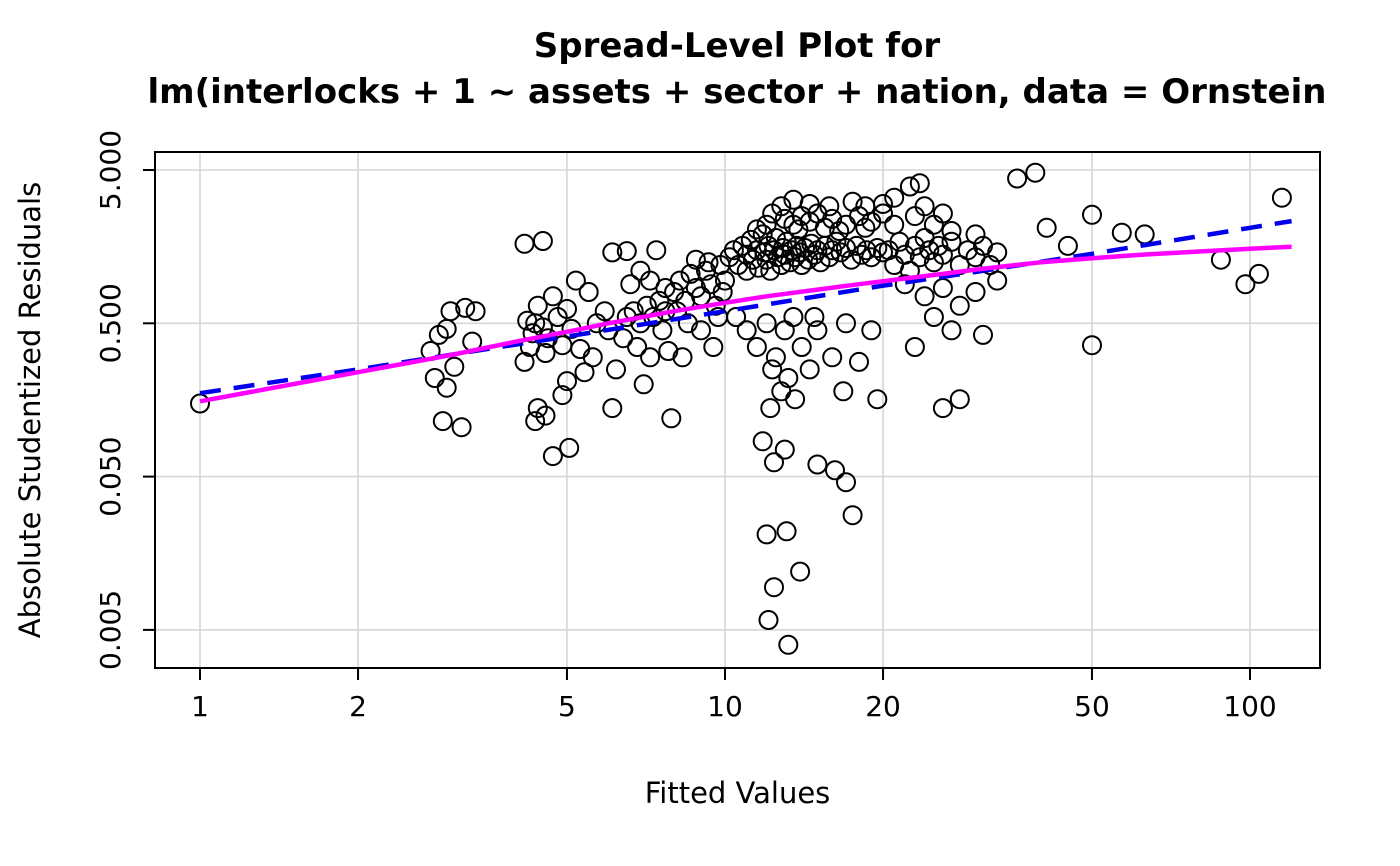 The height and width of the screenshot is (866, 1400). Describe the element at coordinates (110, 170) in the screenshot. I see `y-tick-label: 5.000` at that location.